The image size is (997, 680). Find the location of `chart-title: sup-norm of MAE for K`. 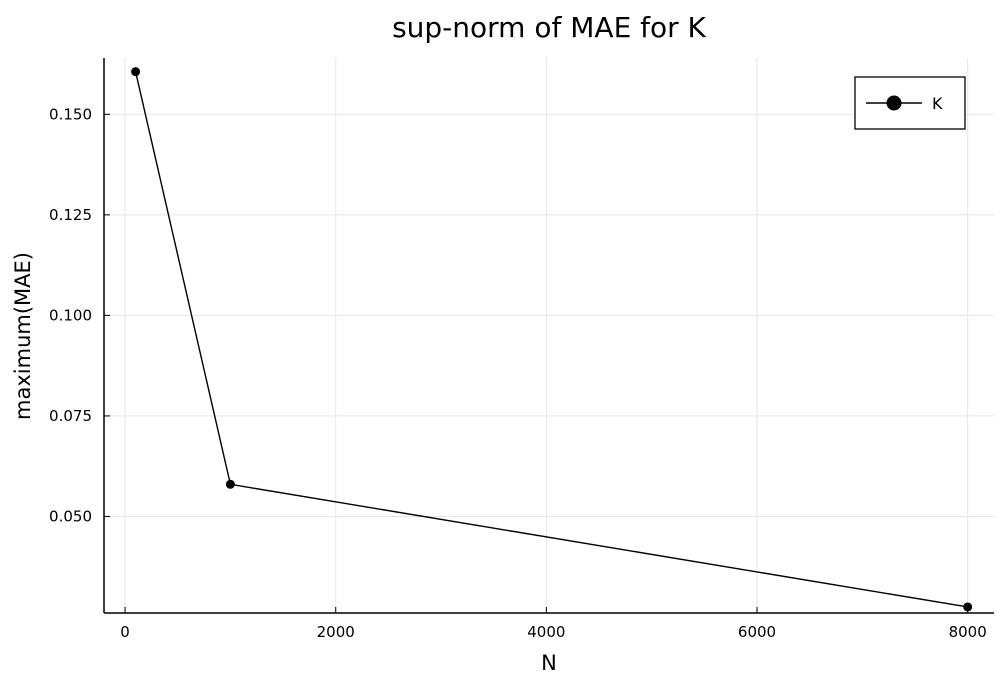

chart-title: sup-norm of MAE for K is located at coordinates (549, 27).